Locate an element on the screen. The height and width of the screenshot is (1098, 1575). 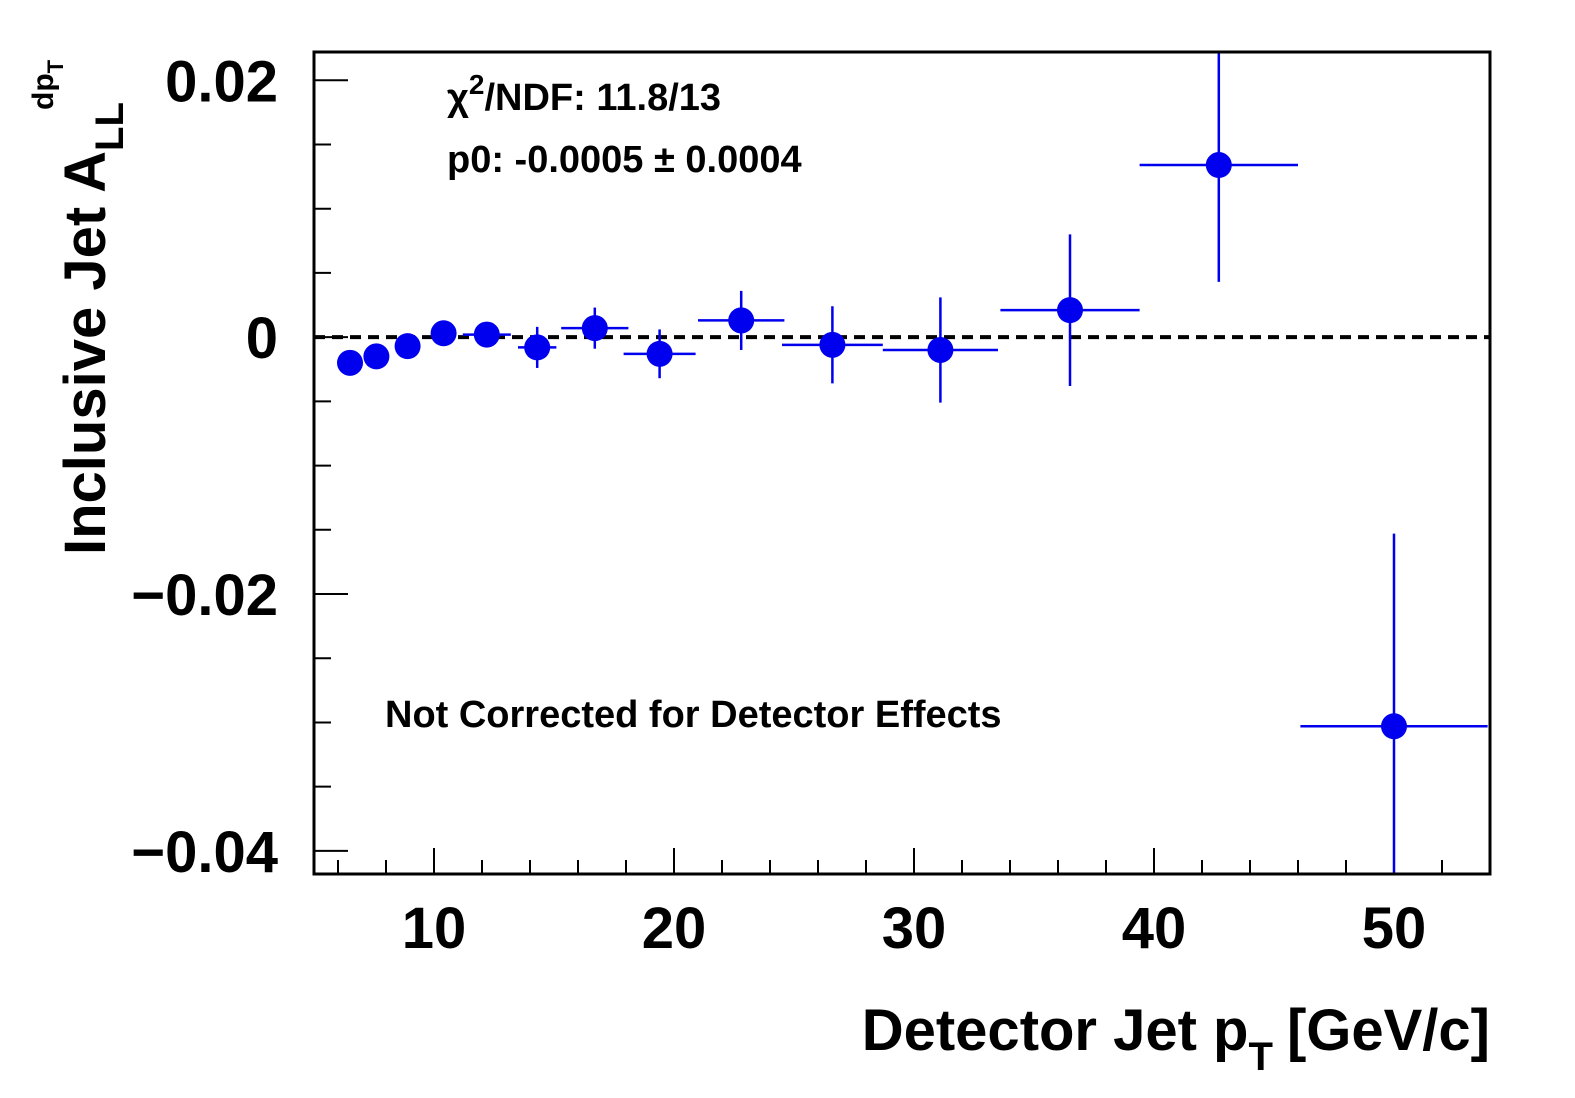
y-axis-title: Inclusive Jet ALL is located at coordinates (92, 328).